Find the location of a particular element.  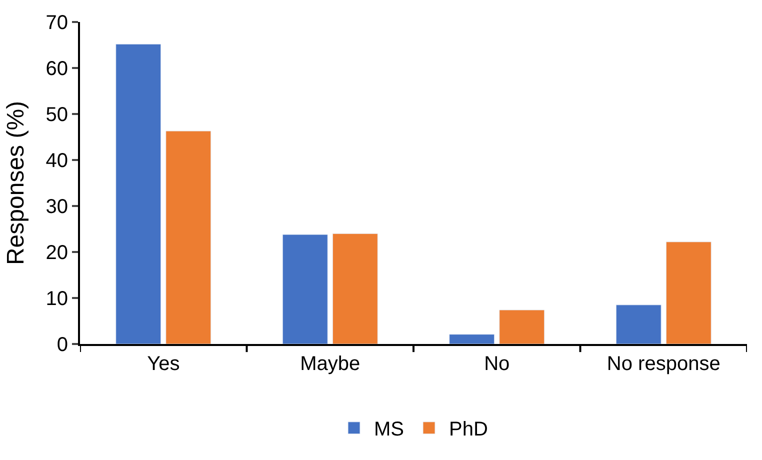

y-tick-label: 70 is located at coordinates (57, 23).